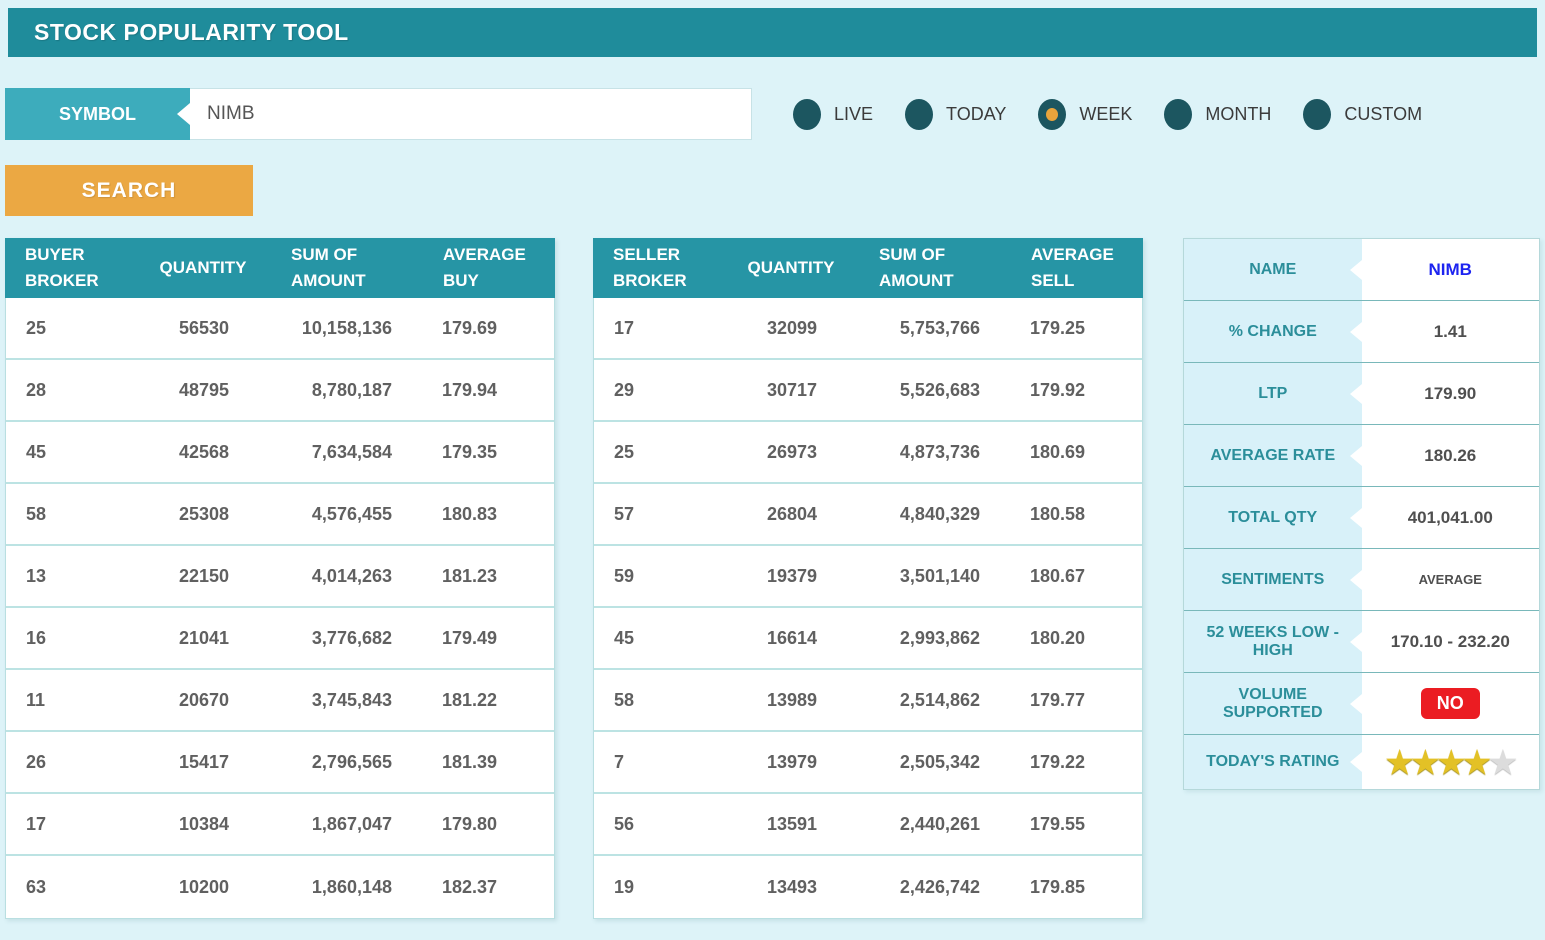 Image resolution: width=1545 pixels, height=940 pixels. Describe the element at coordinates (939, 513) in the screenshot. I see `table-cell: 4,840,329` at that location.